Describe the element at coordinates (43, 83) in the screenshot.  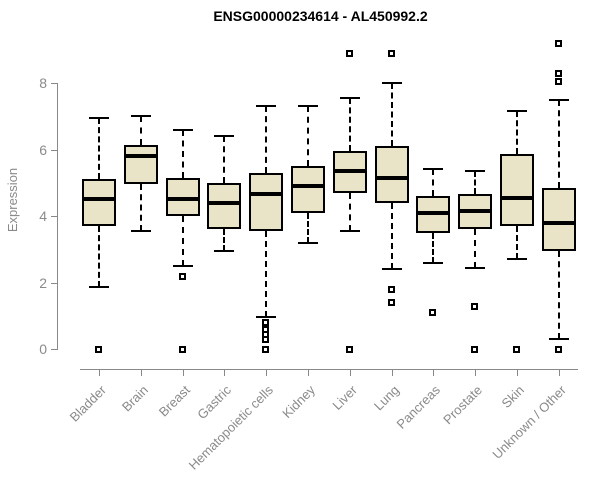
I see `y-tick-label: 8` at that location.